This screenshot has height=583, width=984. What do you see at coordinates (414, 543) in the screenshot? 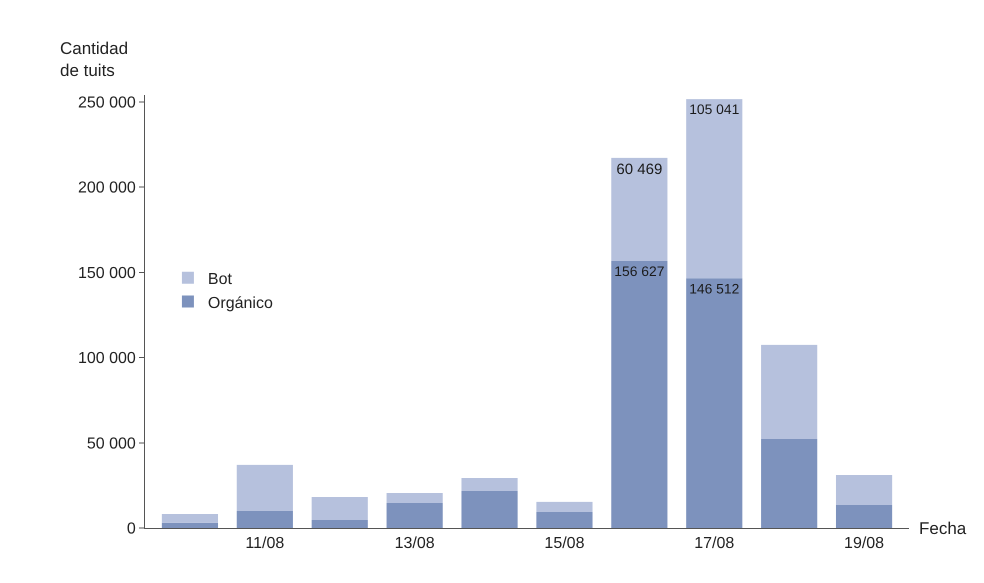
I see `x-tick-label: 13/08` at bounding box center [414, 543].